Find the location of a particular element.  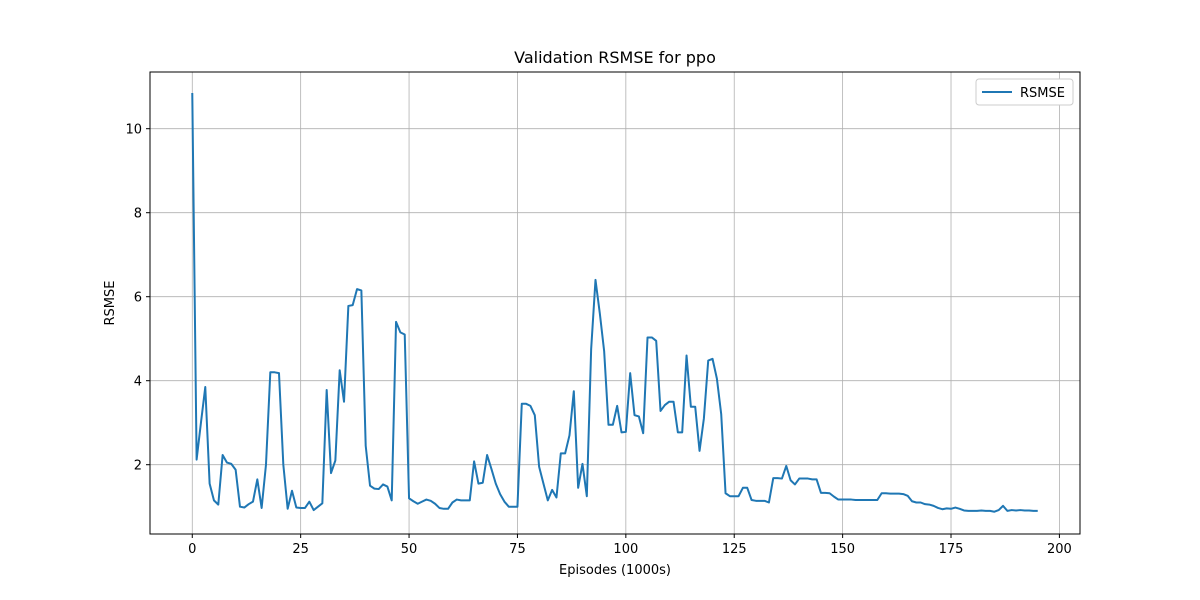

chart-title: Validation RSMSE for ppo is located at coordinates (615, 57).